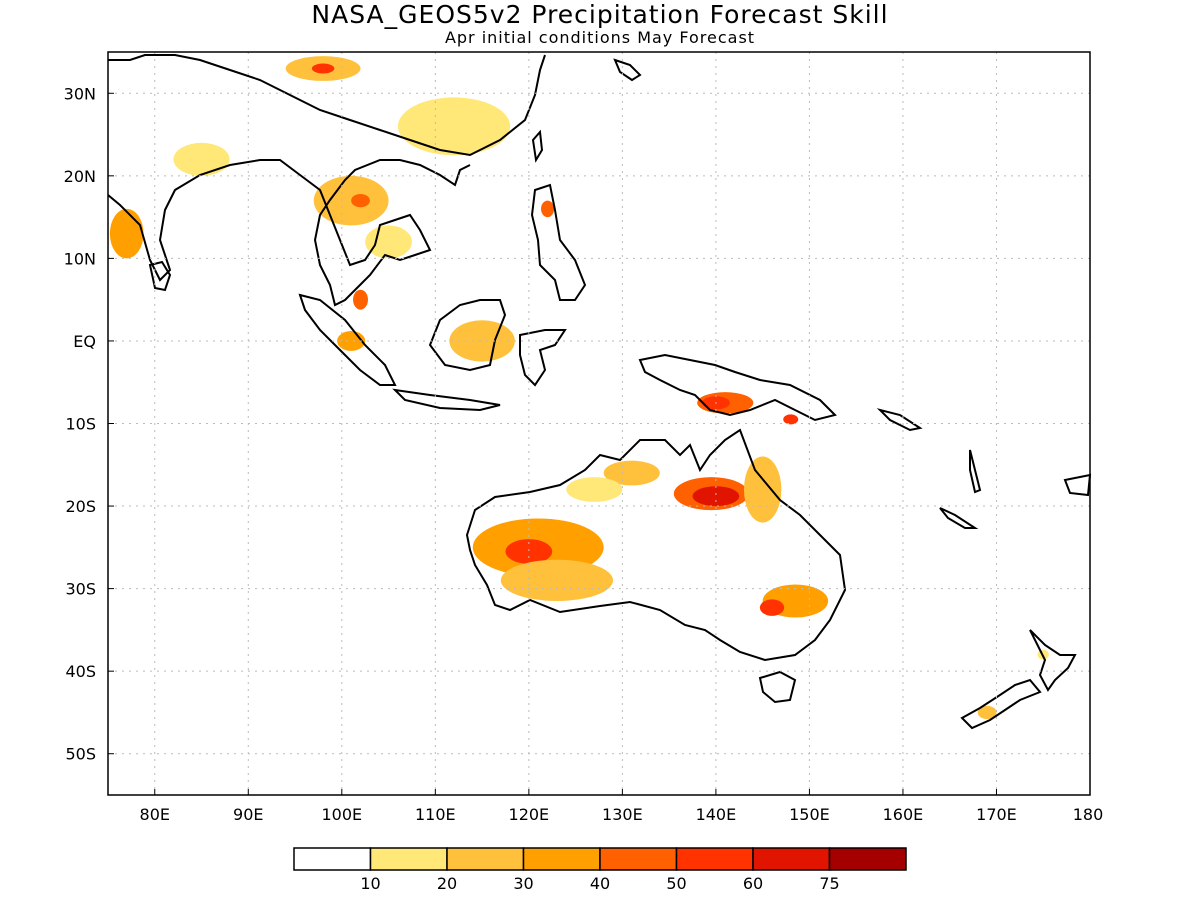 This screenshot has height=900, width=1200. What do you see at coordinates (80, 589) in the screenshot?
I see `lat-tick-label: 30S` at bounding box center [80, 589].